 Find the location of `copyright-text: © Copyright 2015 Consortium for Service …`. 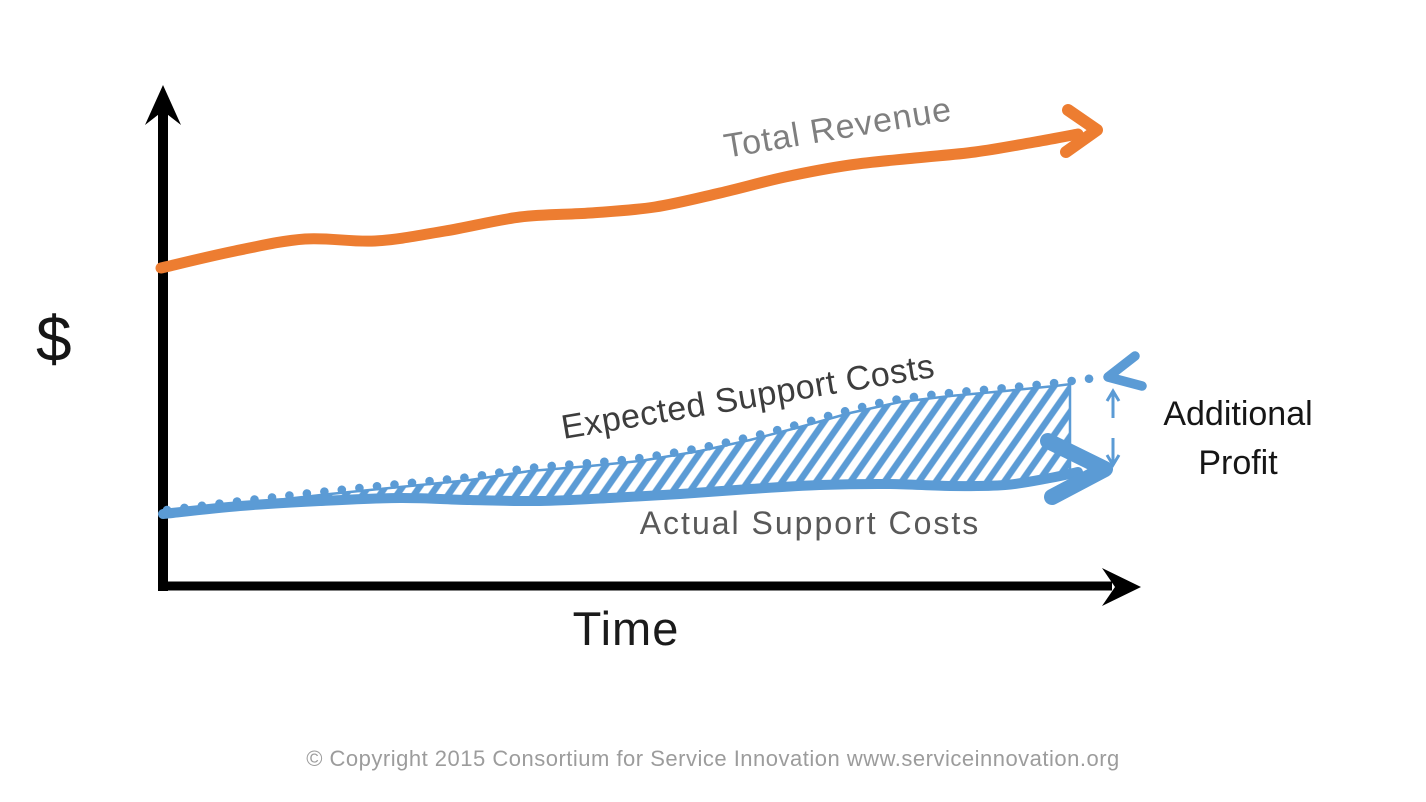

copyright-text: © Copyright 2015 Consortium for Service … is located at coordinates (713, 758).